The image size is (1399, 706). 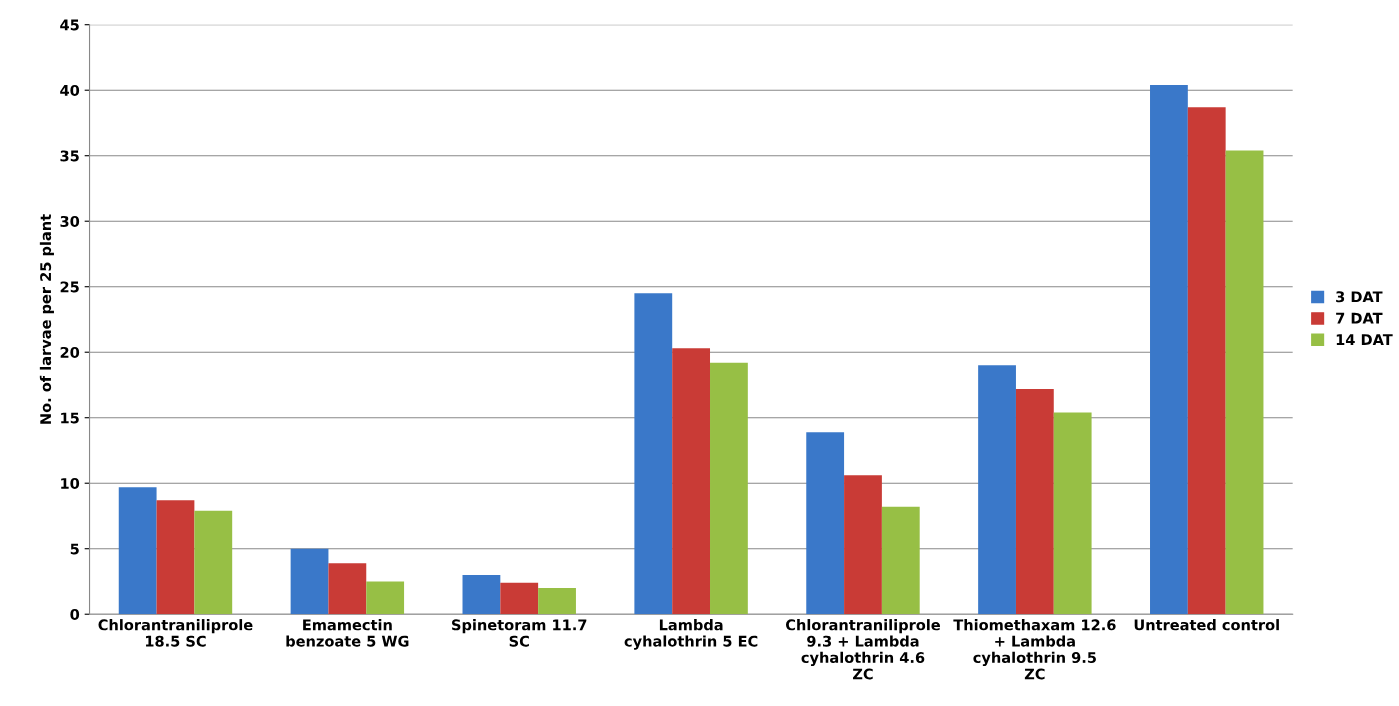 I want to click on legend-label: 14 DAT, so click(x=1364, y=339).